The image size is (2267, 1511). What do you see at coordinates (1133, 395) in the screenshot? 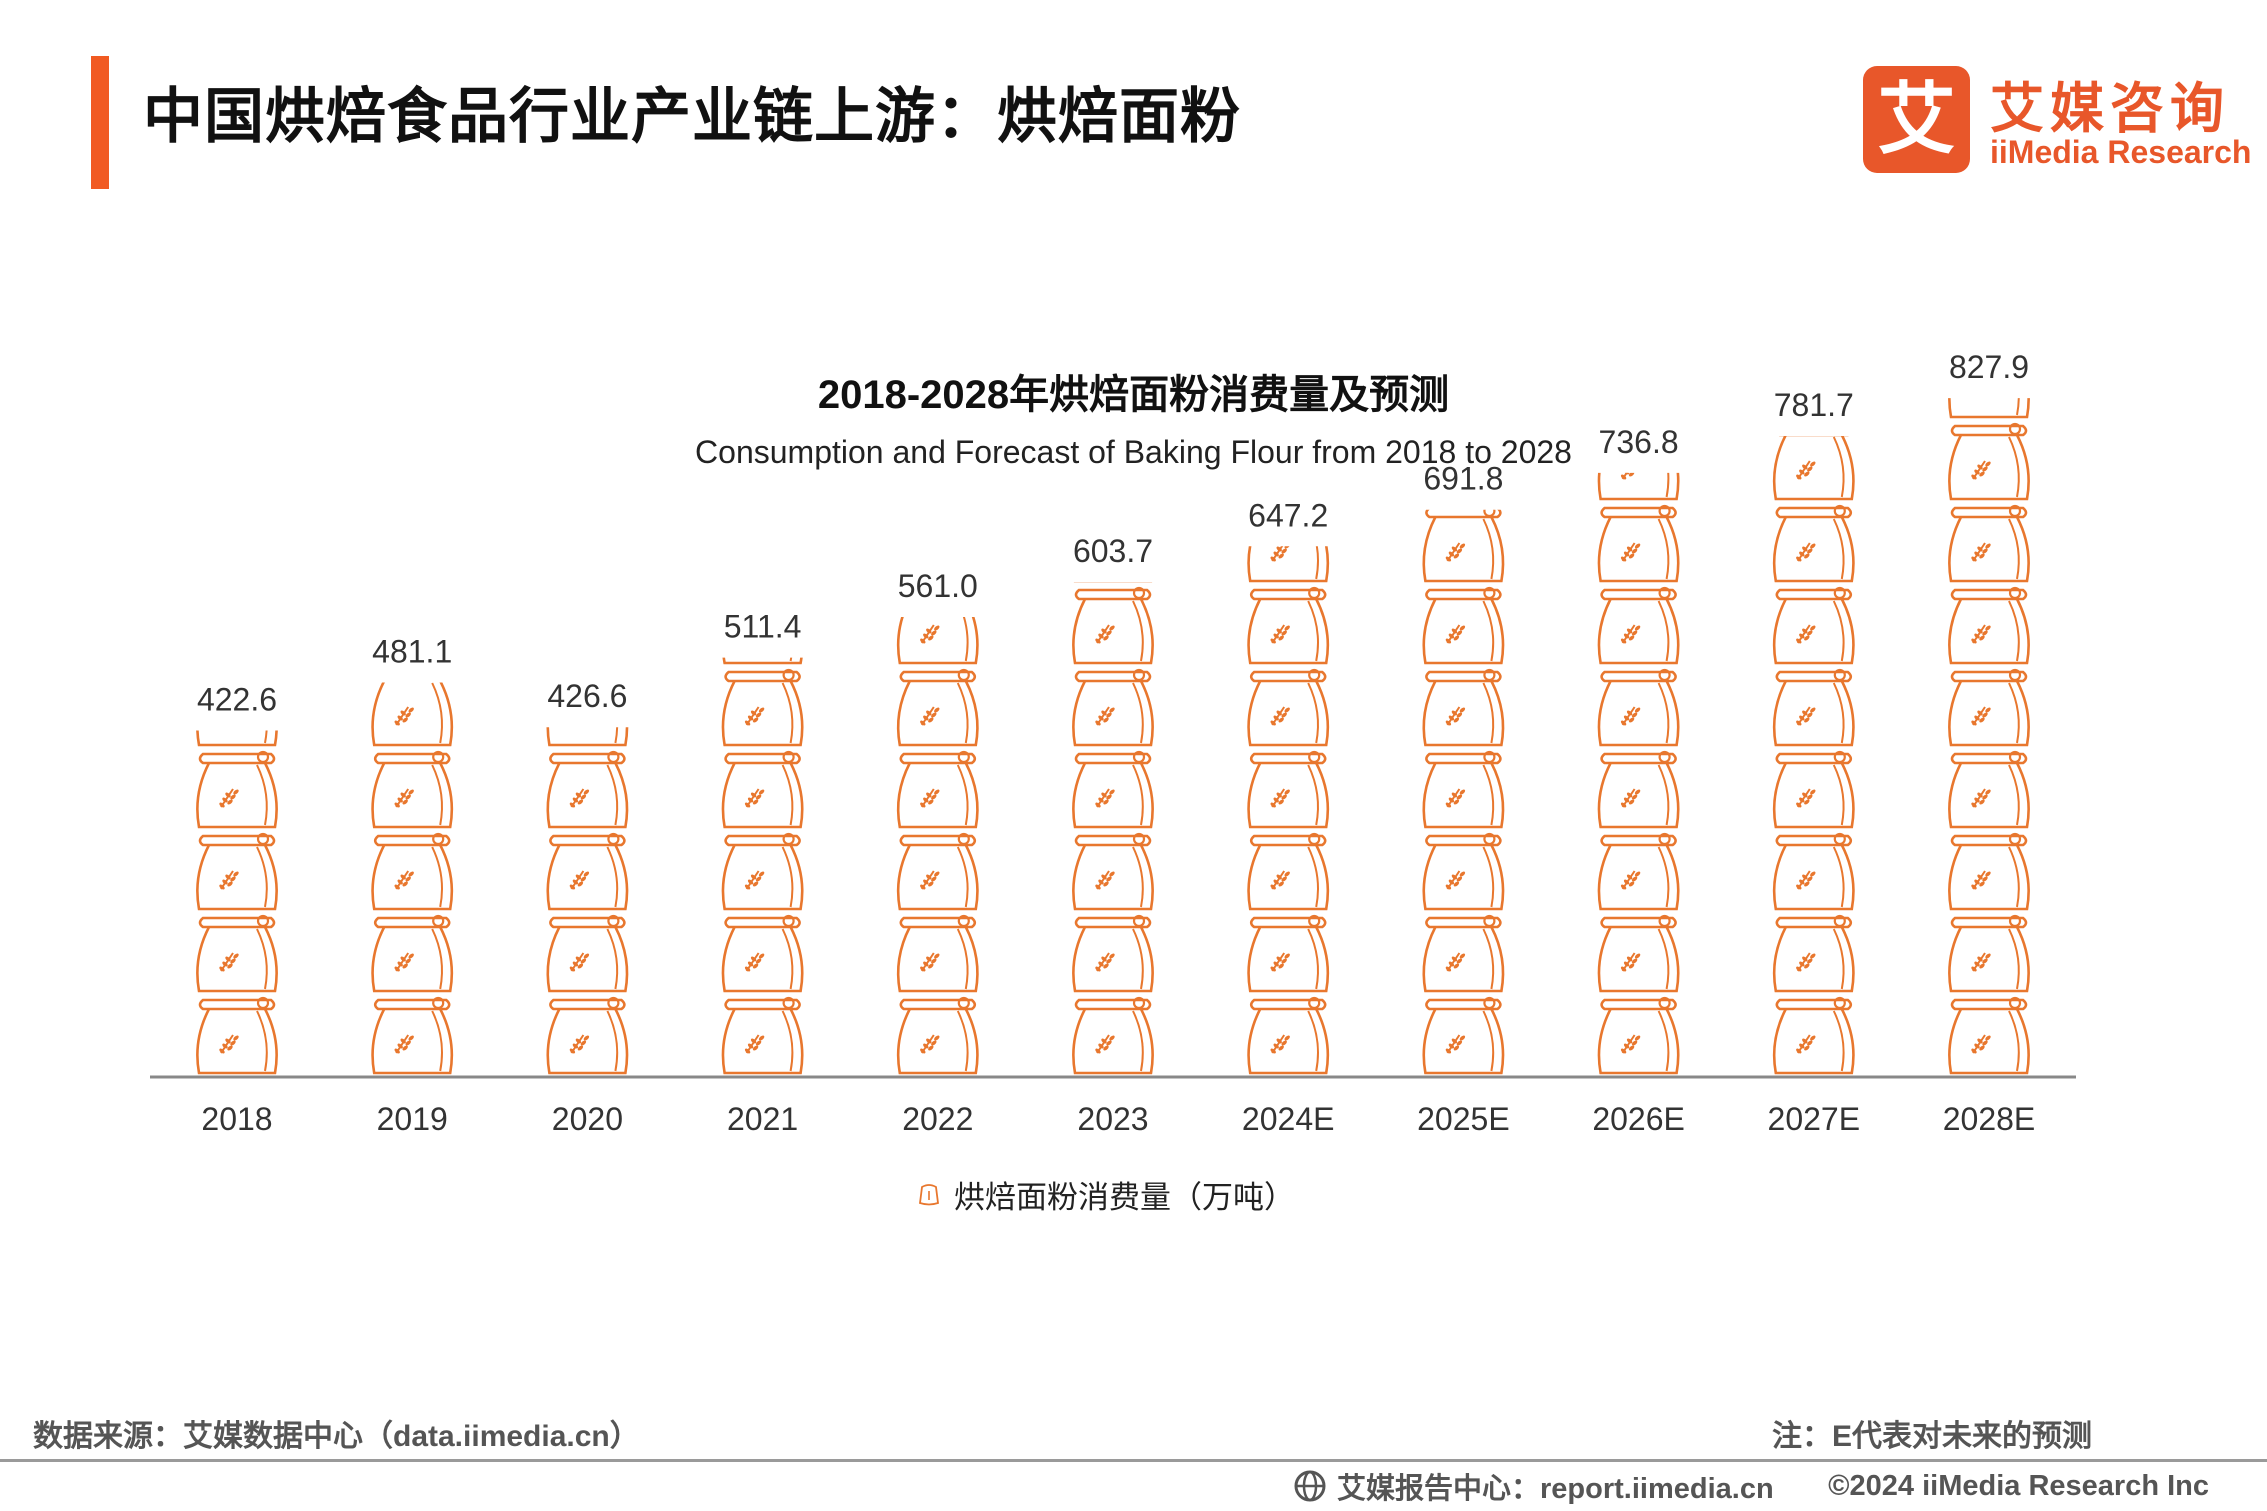
I see `chart-title: 2018-2028年烘焙面粉消费量及预测` at bounding box center [1133, 395].